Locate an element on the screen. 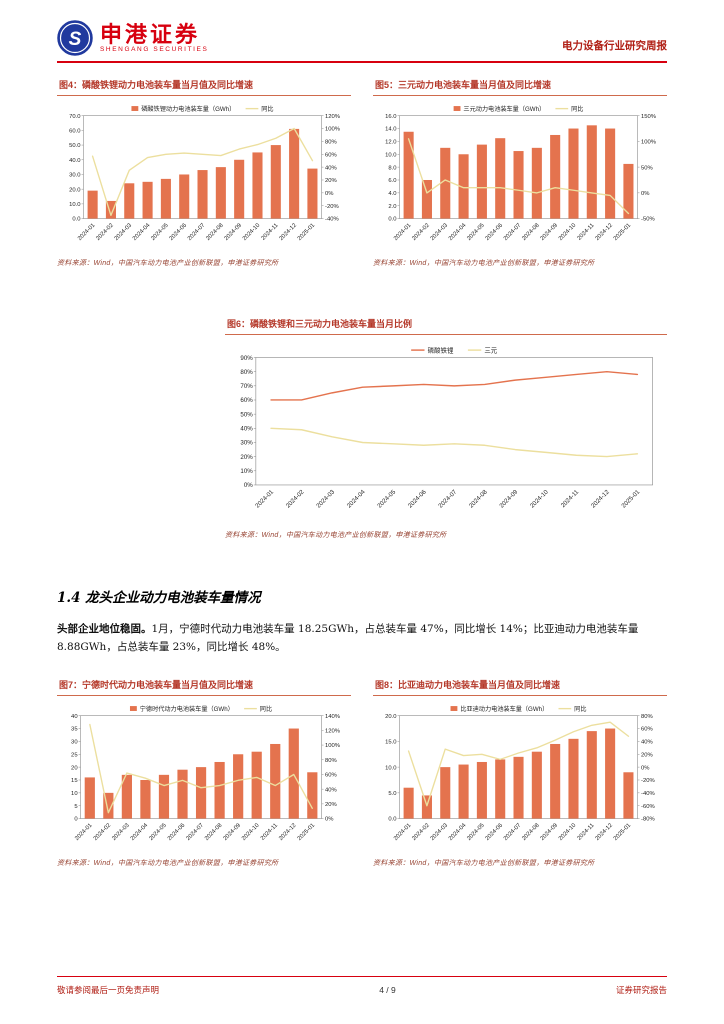 The height and width of the screenshot is (1024, 724). svg-text: 5 is located at coordinates (76, 807).